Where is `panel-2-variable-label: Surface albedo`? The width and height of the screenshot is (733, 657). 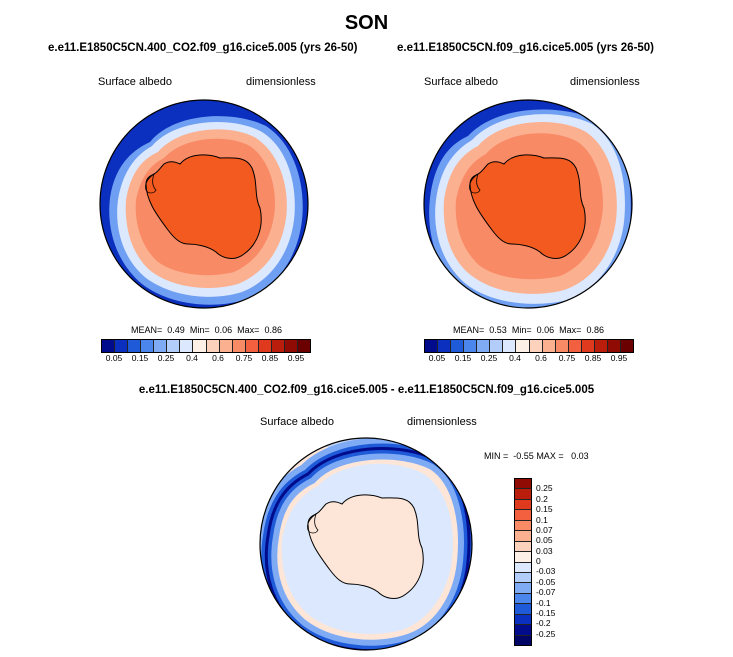 panel-2-variable-label: Surface albedo is located at coordinates (461, 82).